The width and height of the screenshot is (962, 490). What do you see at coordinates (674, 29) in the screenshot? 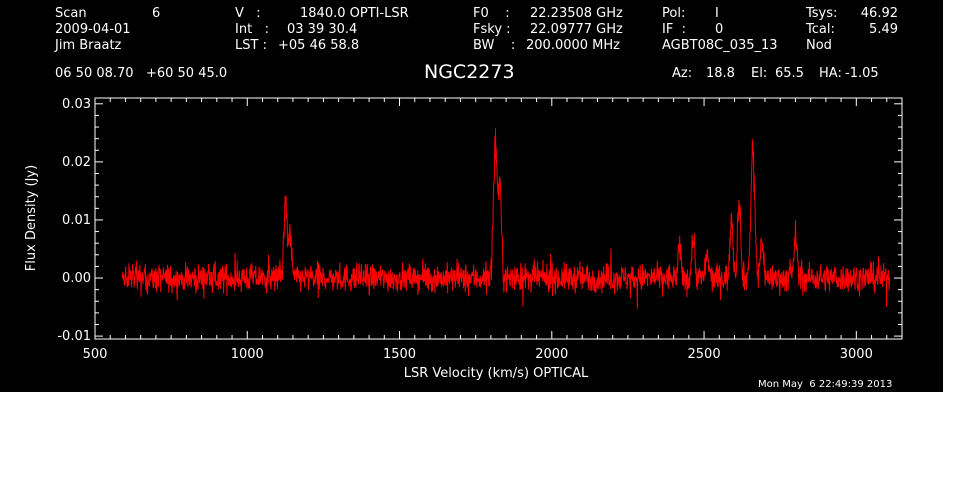
I see `if-label: IF :` at bounding box center [674, 29].